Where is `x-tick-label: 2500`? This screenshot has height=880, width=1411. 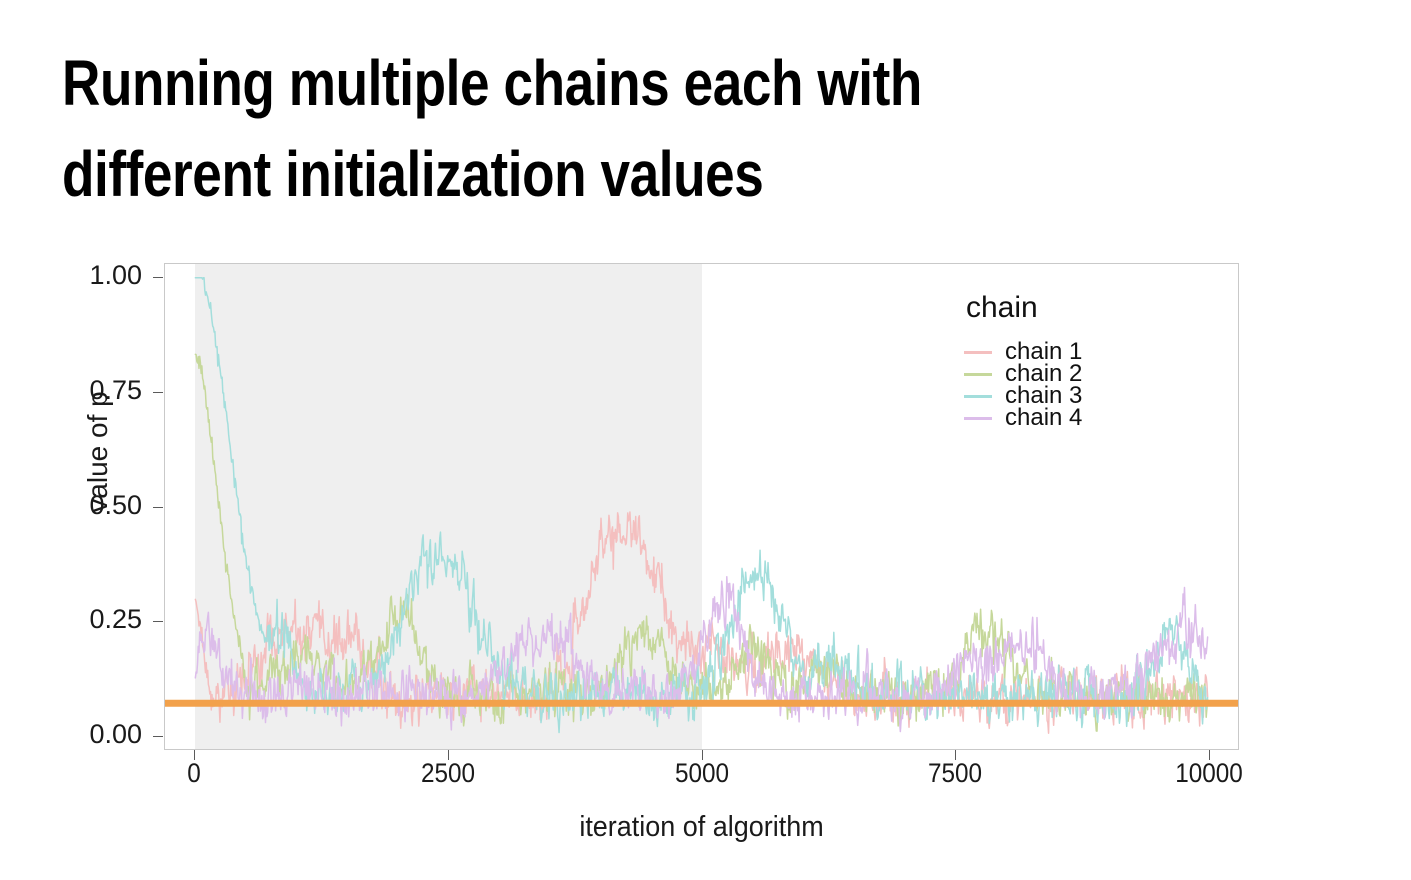 x-tick-label: 2500 is located at coordinates (447, 773).